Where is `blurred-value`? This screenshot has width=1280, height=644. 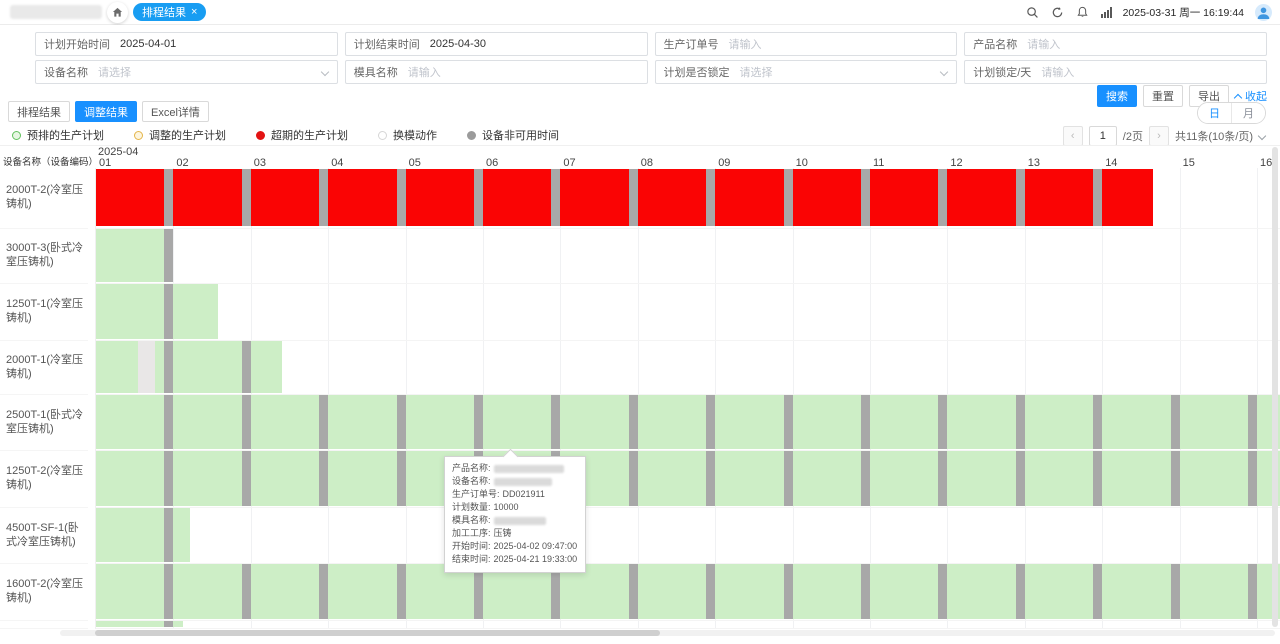
blurred-value is located at coordinates (519, 520).